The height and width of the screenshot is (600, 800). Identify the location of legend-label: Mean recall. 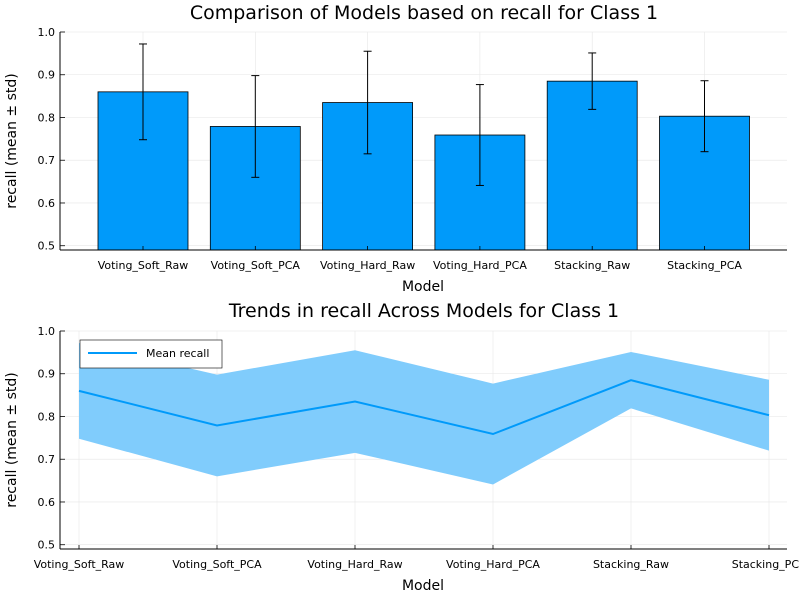
(177, 353).